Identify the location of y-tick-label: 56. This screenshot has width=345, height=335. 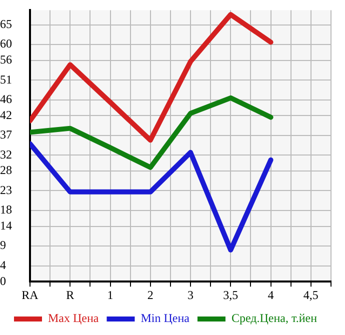
(6, 59).